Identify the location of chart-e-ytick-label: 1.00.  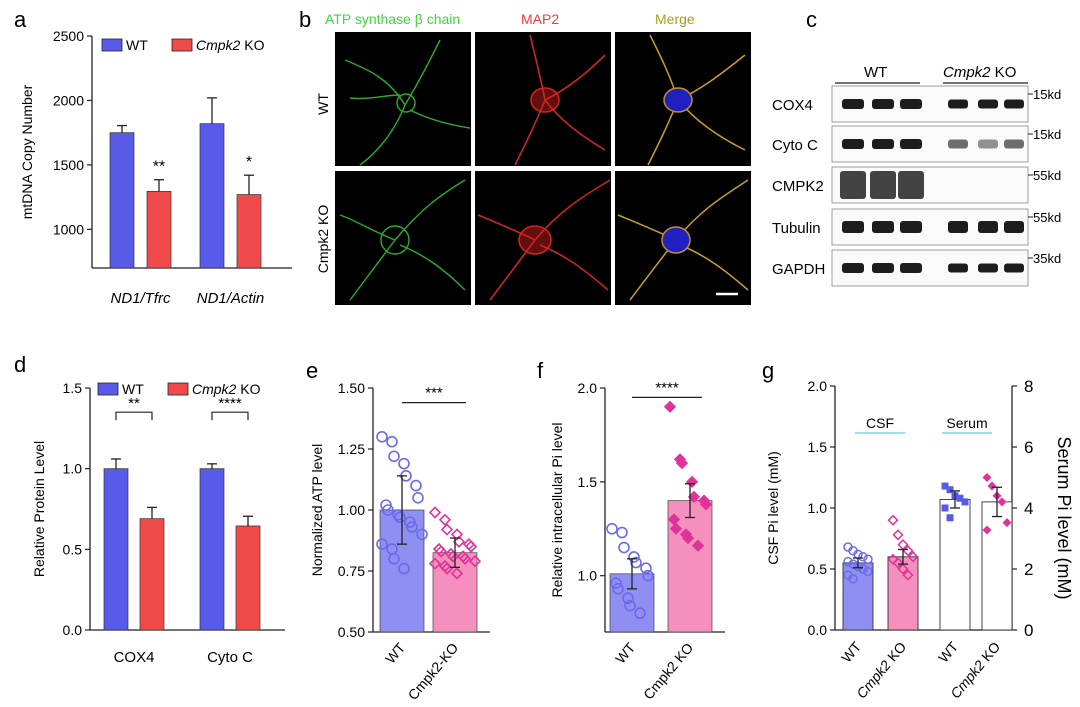
(351, 510).